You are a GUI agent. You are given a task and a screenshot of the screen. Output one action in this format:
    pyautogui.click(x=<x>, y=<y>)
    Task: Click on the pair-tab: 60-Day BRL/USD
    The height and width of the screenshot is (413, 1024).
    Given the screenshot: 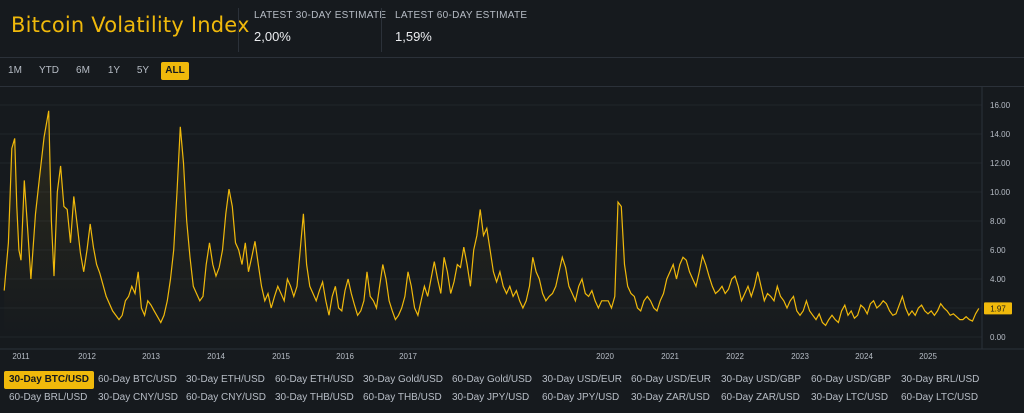 What is the action you would take?
    pyautogui.click(x=48, y=397)
    